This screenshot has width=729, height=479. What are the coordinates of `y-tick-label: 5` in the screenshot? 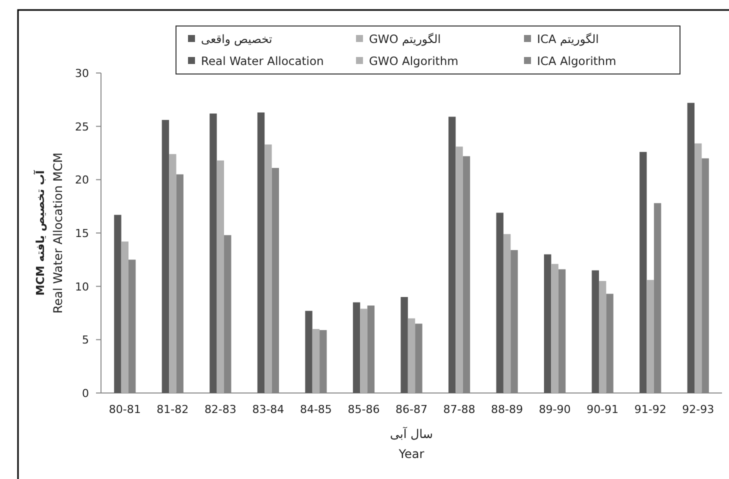 It's located at (85, 340).